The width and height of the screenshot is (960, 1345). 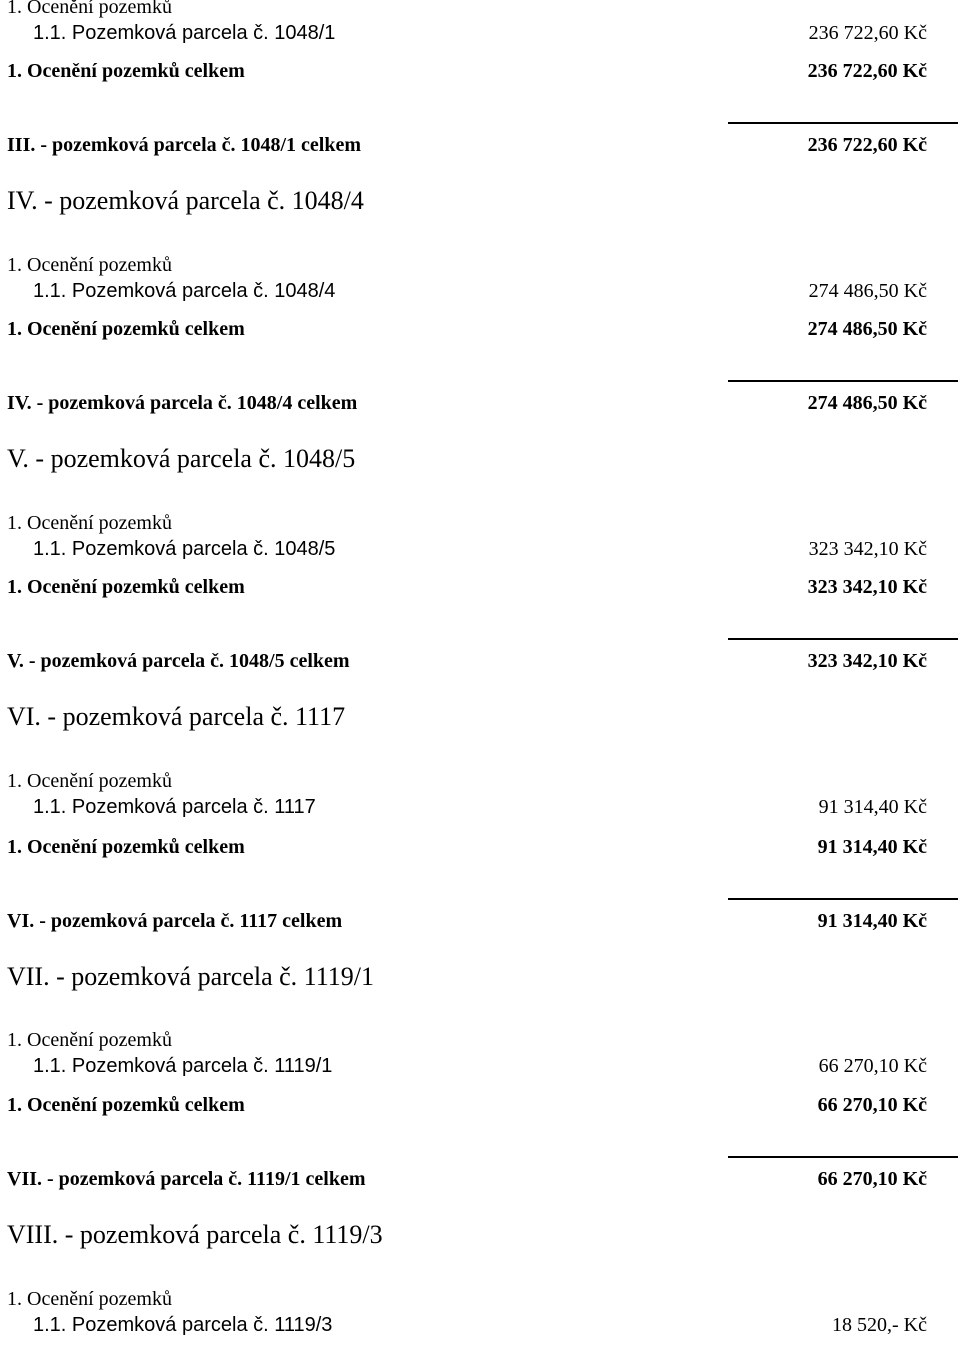 I want to click on section-heading: IV. - pozemková parcela č. 1048/4, so click(x=480, y=201).